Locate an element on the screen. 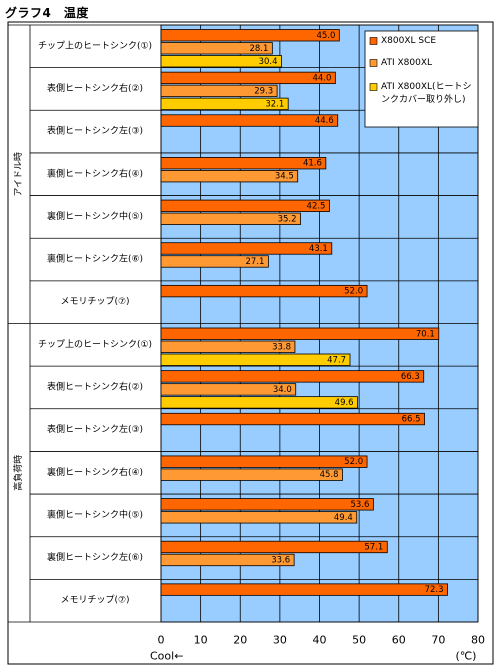 This screenshot has height=668, width=497. data-label: 33.6 is located at coordinates (280, 560).